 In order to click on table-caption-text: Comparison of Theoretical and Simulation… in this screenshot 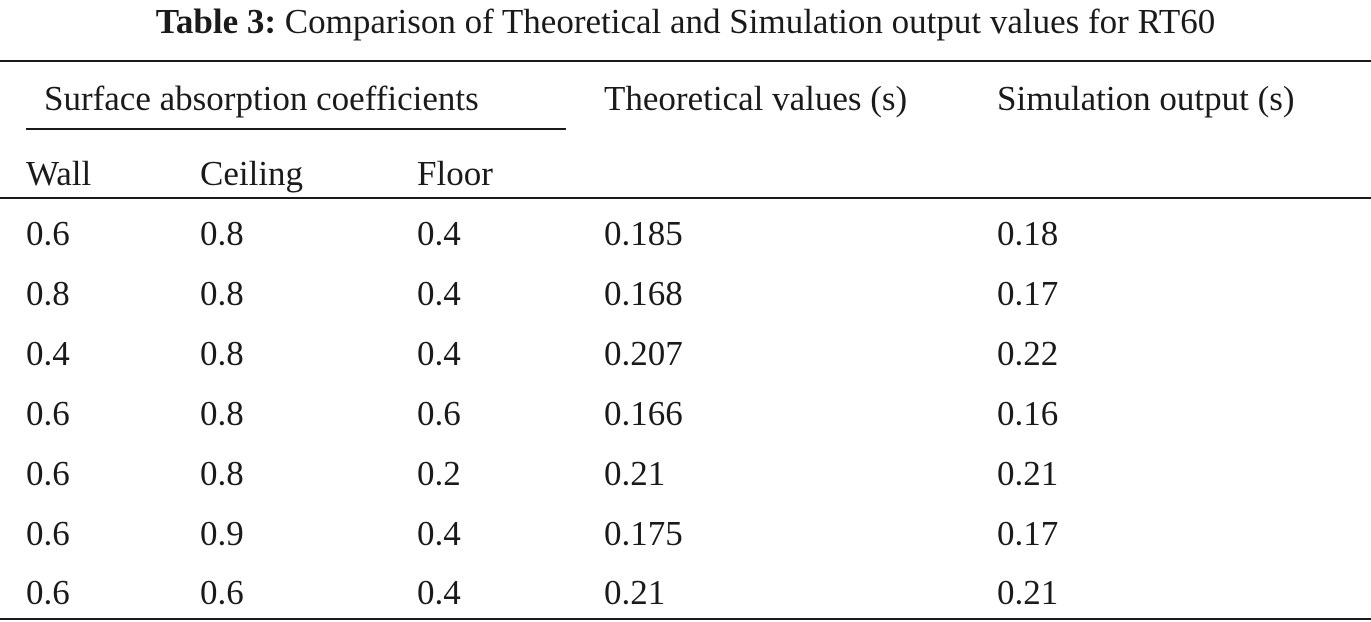, I will do `click(746, 21)`.